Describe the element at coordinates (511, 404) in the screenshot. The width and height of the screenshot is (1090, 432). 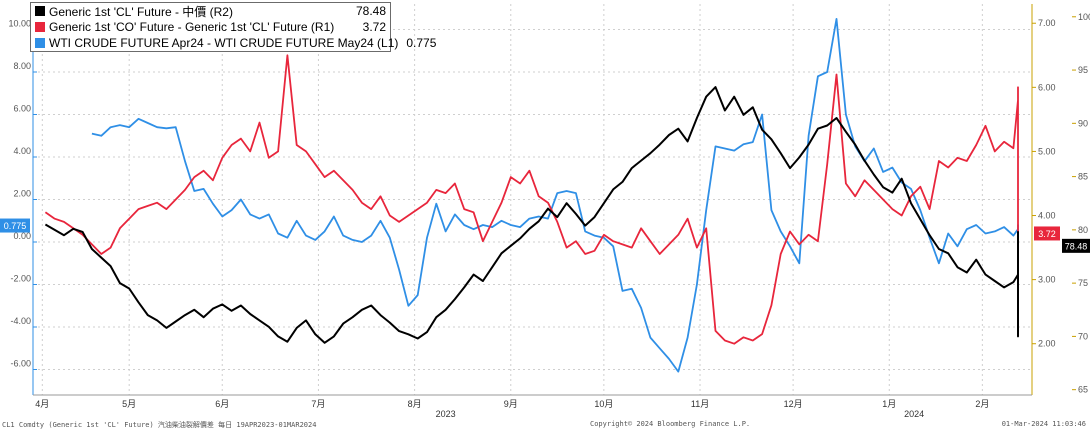
I see `x-axis-month-label: 9月` at that location.